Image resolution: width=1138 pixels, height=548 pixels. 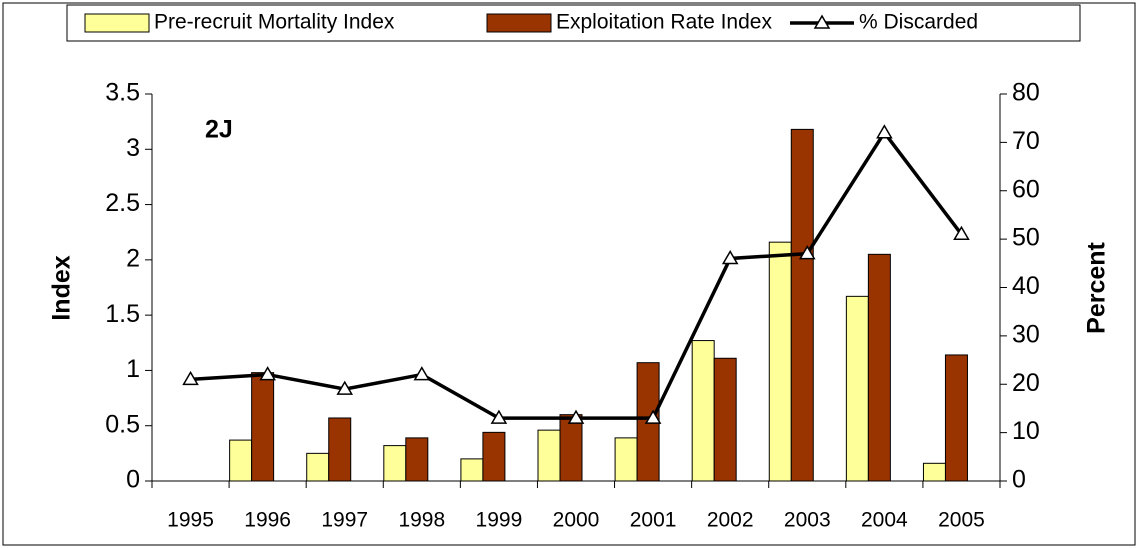 I want to click on y2-tick-label: 40, so click(x=1026, y=286).